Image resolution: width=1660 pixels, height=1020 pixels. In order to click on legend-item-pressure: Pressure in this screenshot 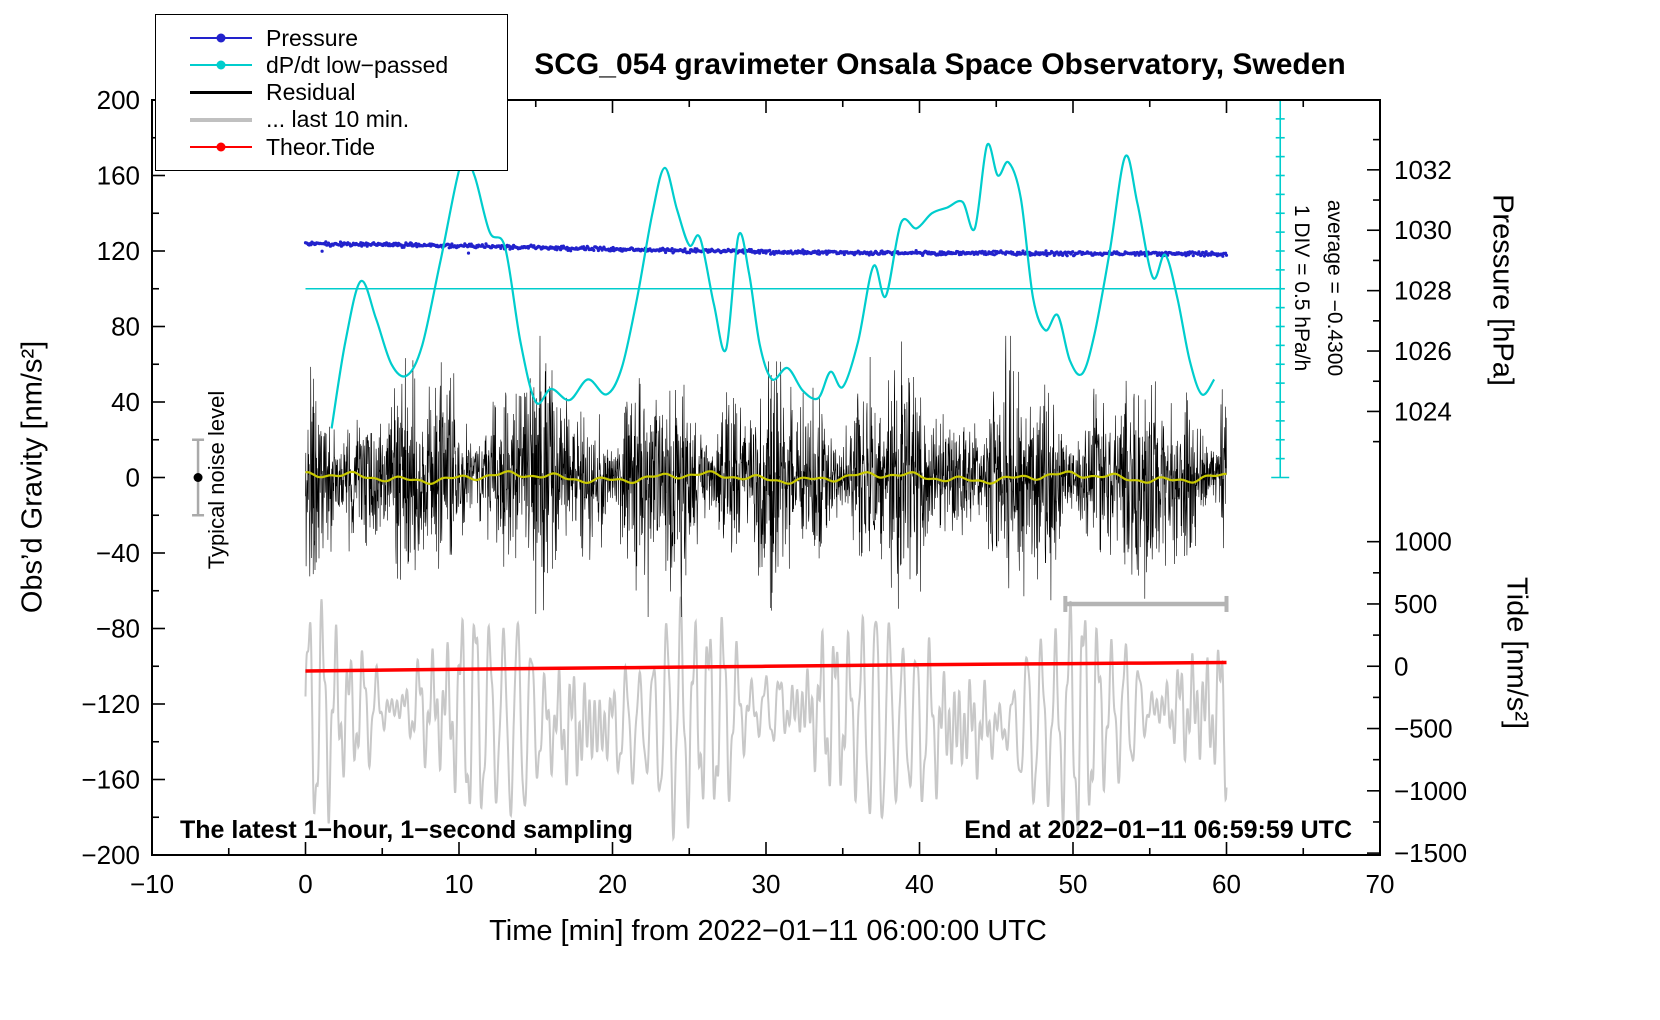, I will do `click(348, 38)`.